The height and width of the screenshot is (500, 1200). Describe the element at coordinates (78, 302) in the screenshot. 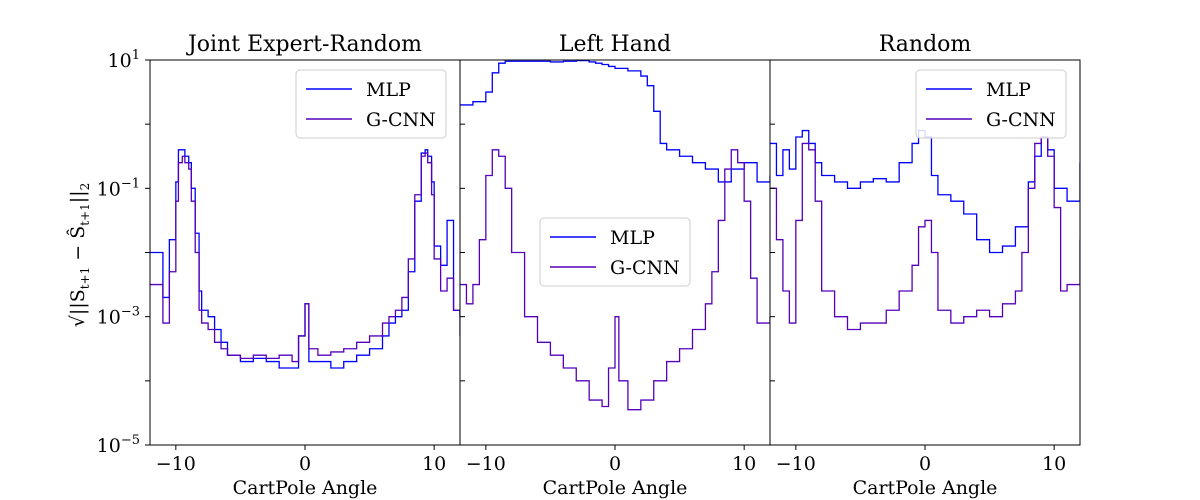

I see `ylabel-open: ||S` at that location.